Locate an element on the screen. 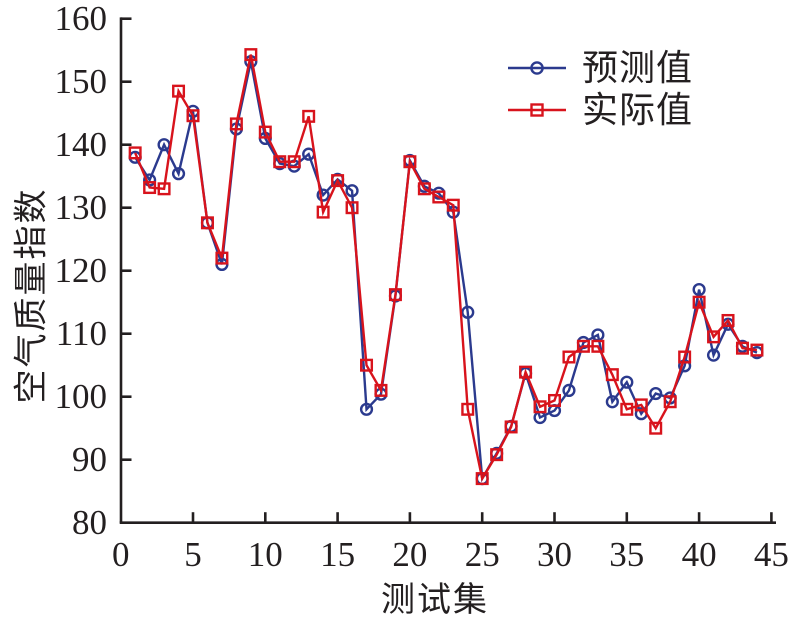 This screenshot has width=788, height=621. predicted-line-circle-icon is located at coordinates (537, 68).